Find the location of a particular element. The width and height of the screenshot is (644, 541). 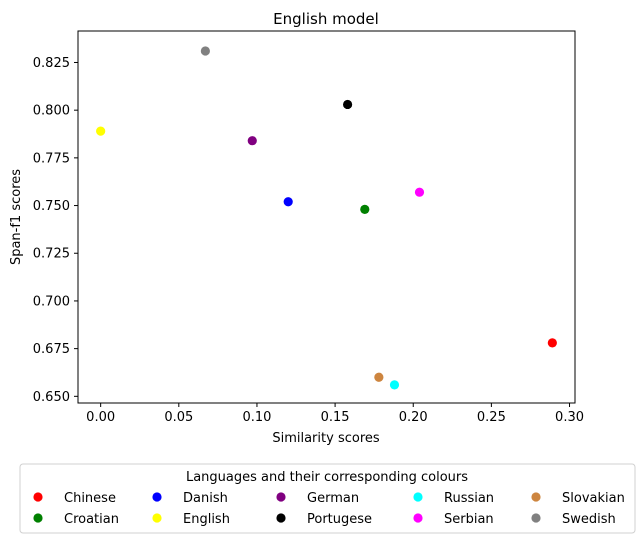

x-tick-label: 0.10 is located at coordinates (256, 417).